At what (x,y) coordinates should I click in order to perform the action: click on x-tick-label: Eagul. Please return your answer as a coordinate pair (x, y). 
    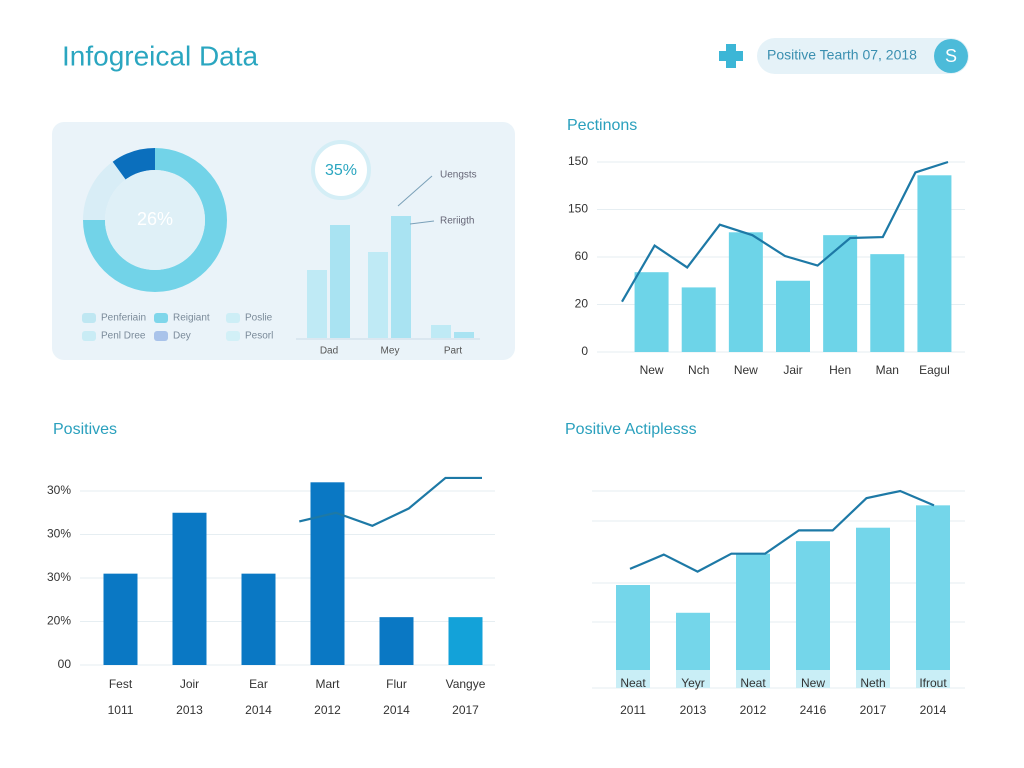
    Looking at the image, I should click on (934, 370).